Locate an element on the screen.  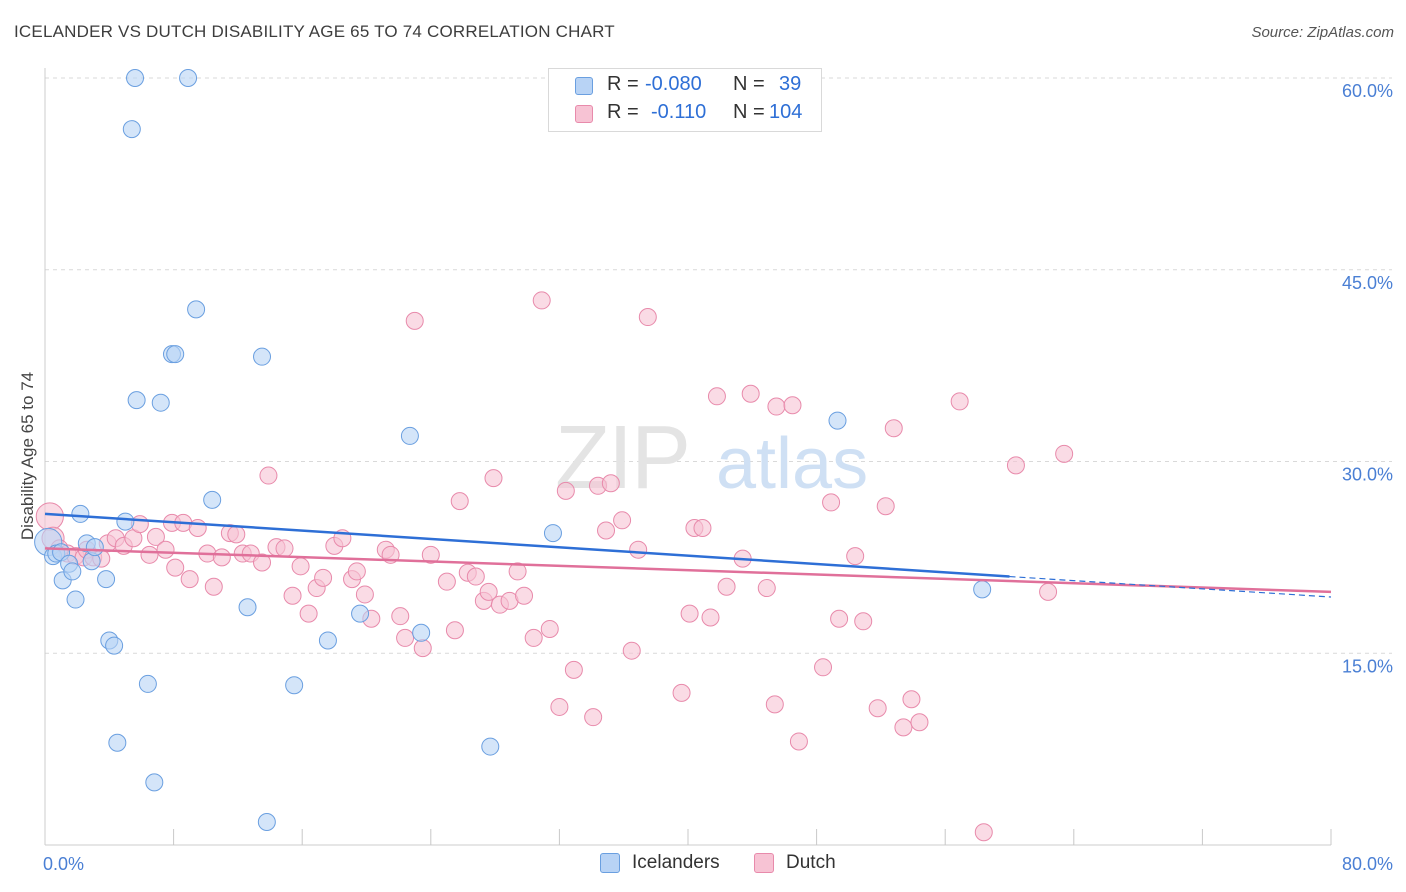
stats-row-icelanders: R = -0.080 N = 39 is located at coordinates (685, 86).